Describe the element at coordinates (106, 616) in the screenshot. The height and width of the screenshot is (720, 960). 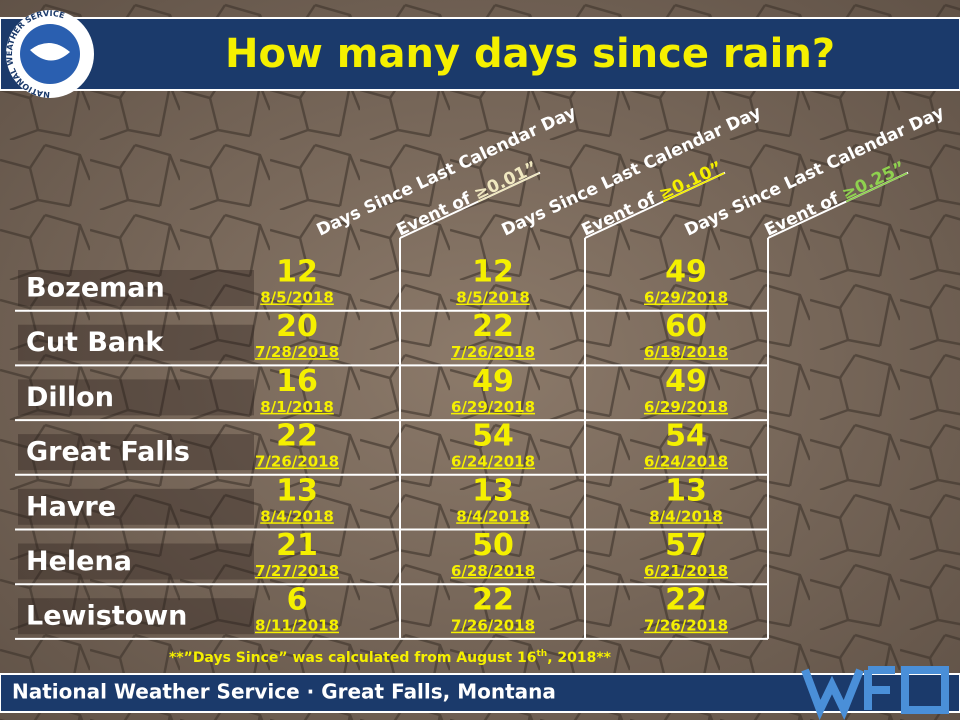
I see `city-name: Lewistown` at that location.